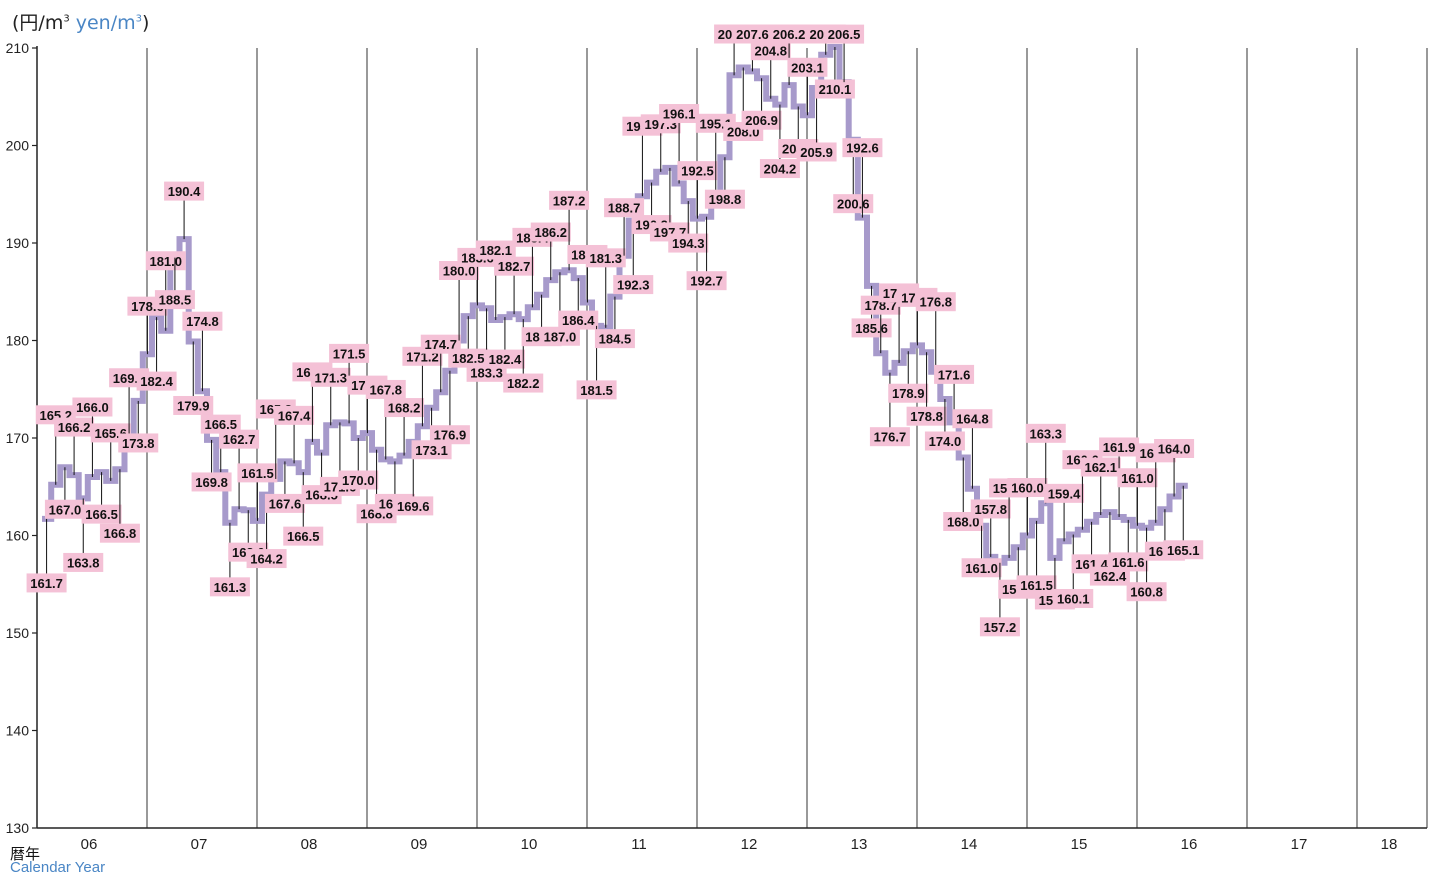 The height and width of the screenshot is (876, 1429). Describe the element at coordinates (18, 438) in the screenshot. I see `y-tick-label: 170` at that location.